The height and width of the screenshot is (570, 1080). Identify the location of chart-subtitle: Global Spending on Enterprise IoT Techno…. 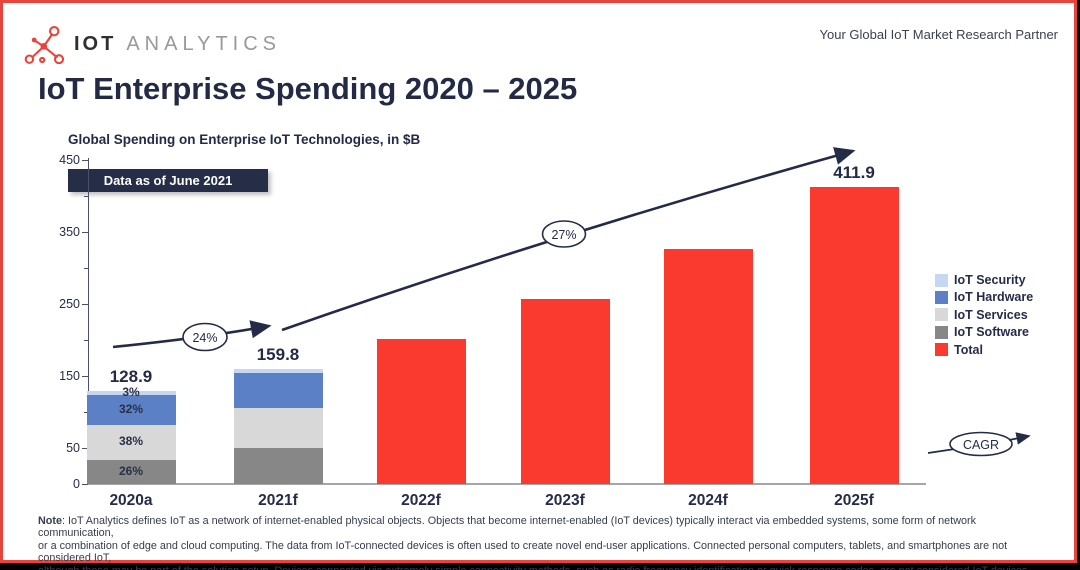
(244, 139).